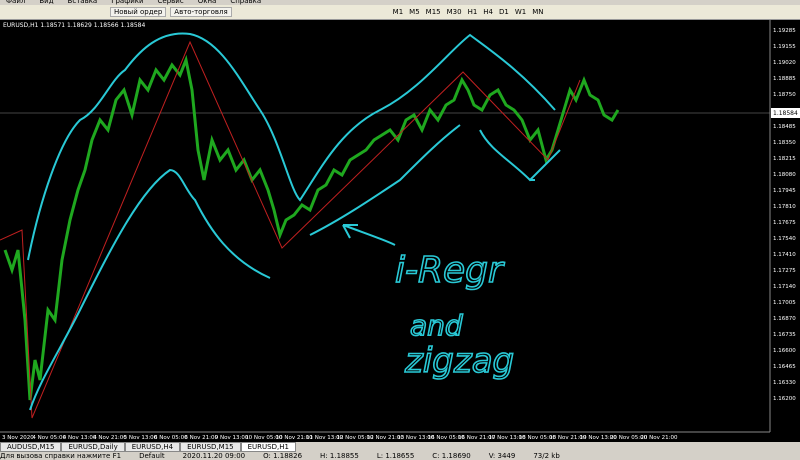  What do you see at coordinates (447, 438) in the screenshot?
I see `time-label: 16 Nov 05:00` at bounding box center [447, 438].